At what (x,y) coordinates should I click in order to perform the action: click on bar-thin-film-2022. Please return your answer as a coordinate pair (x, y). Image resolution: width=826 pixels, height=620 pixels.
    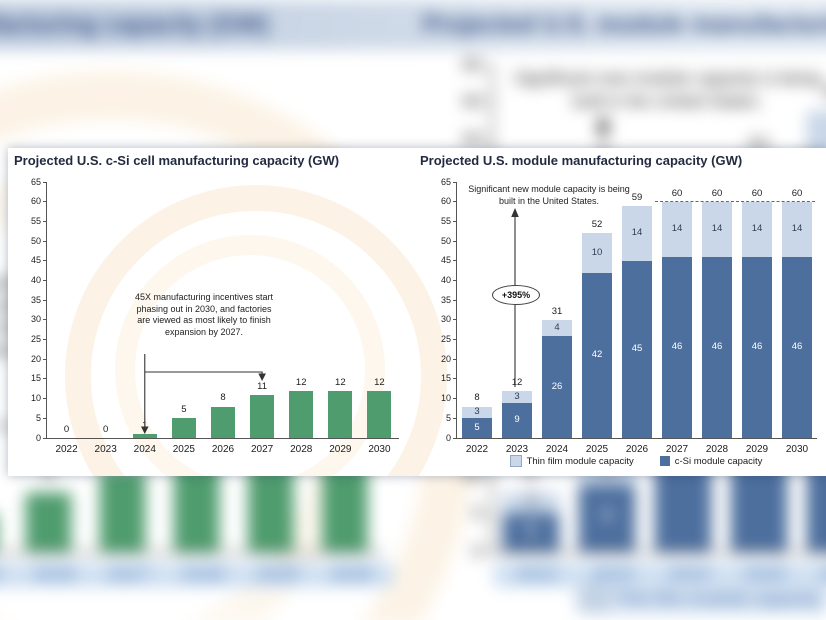
    Looking at the image, I should click on (477, 412).